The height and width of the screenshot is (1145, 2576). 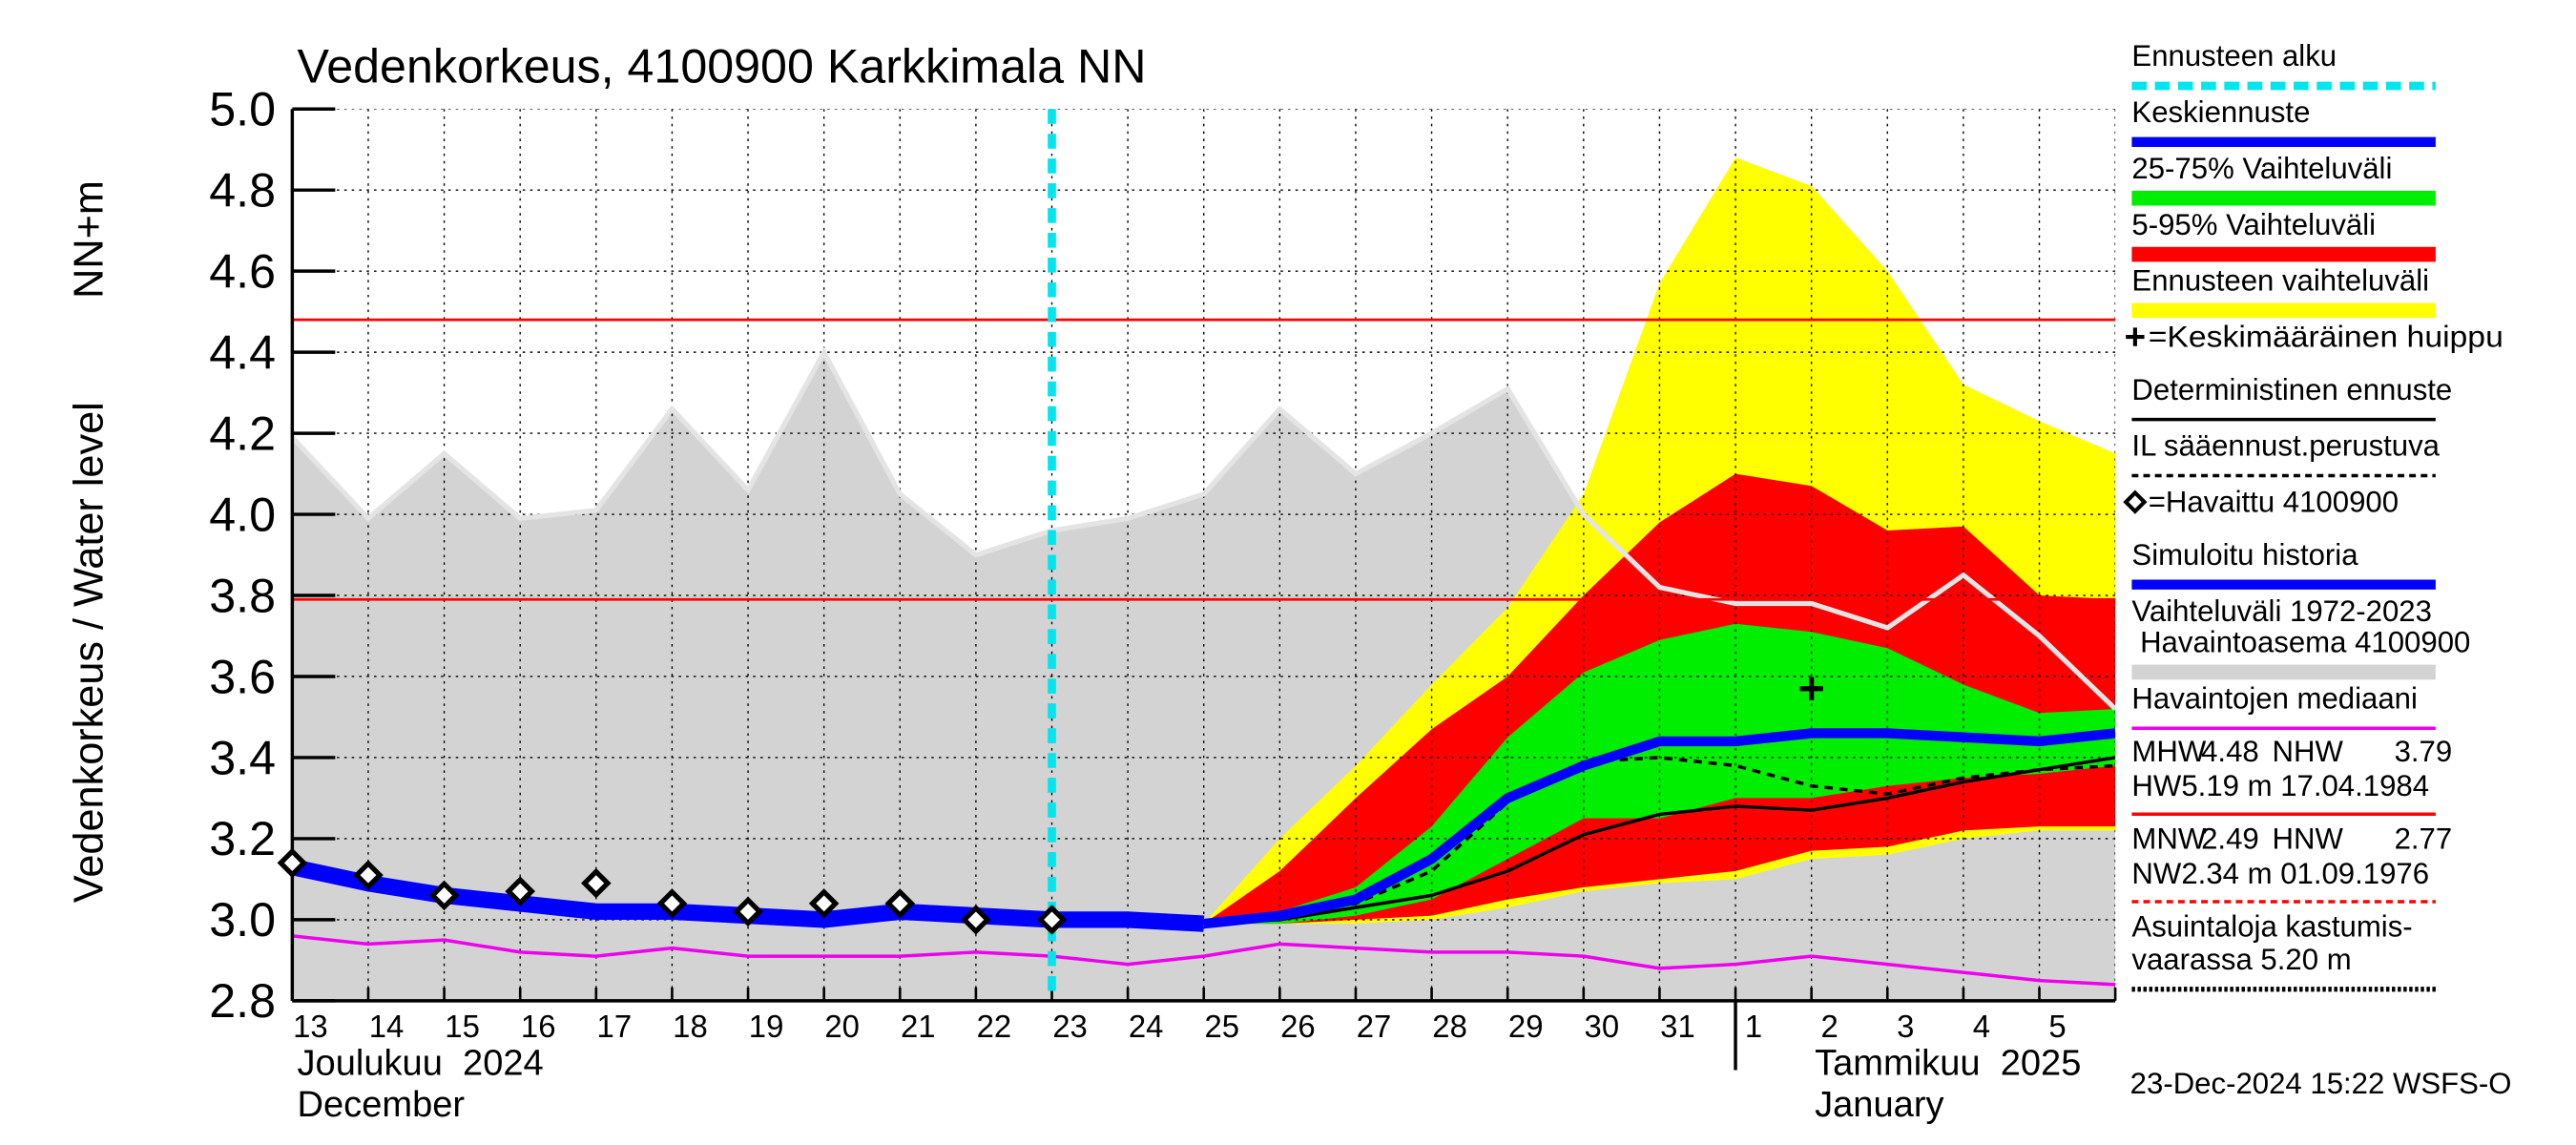 I want to click on timestamp: 23-Dec-2024 15:22 WSFS-O, so click(x=2321, y=1083).